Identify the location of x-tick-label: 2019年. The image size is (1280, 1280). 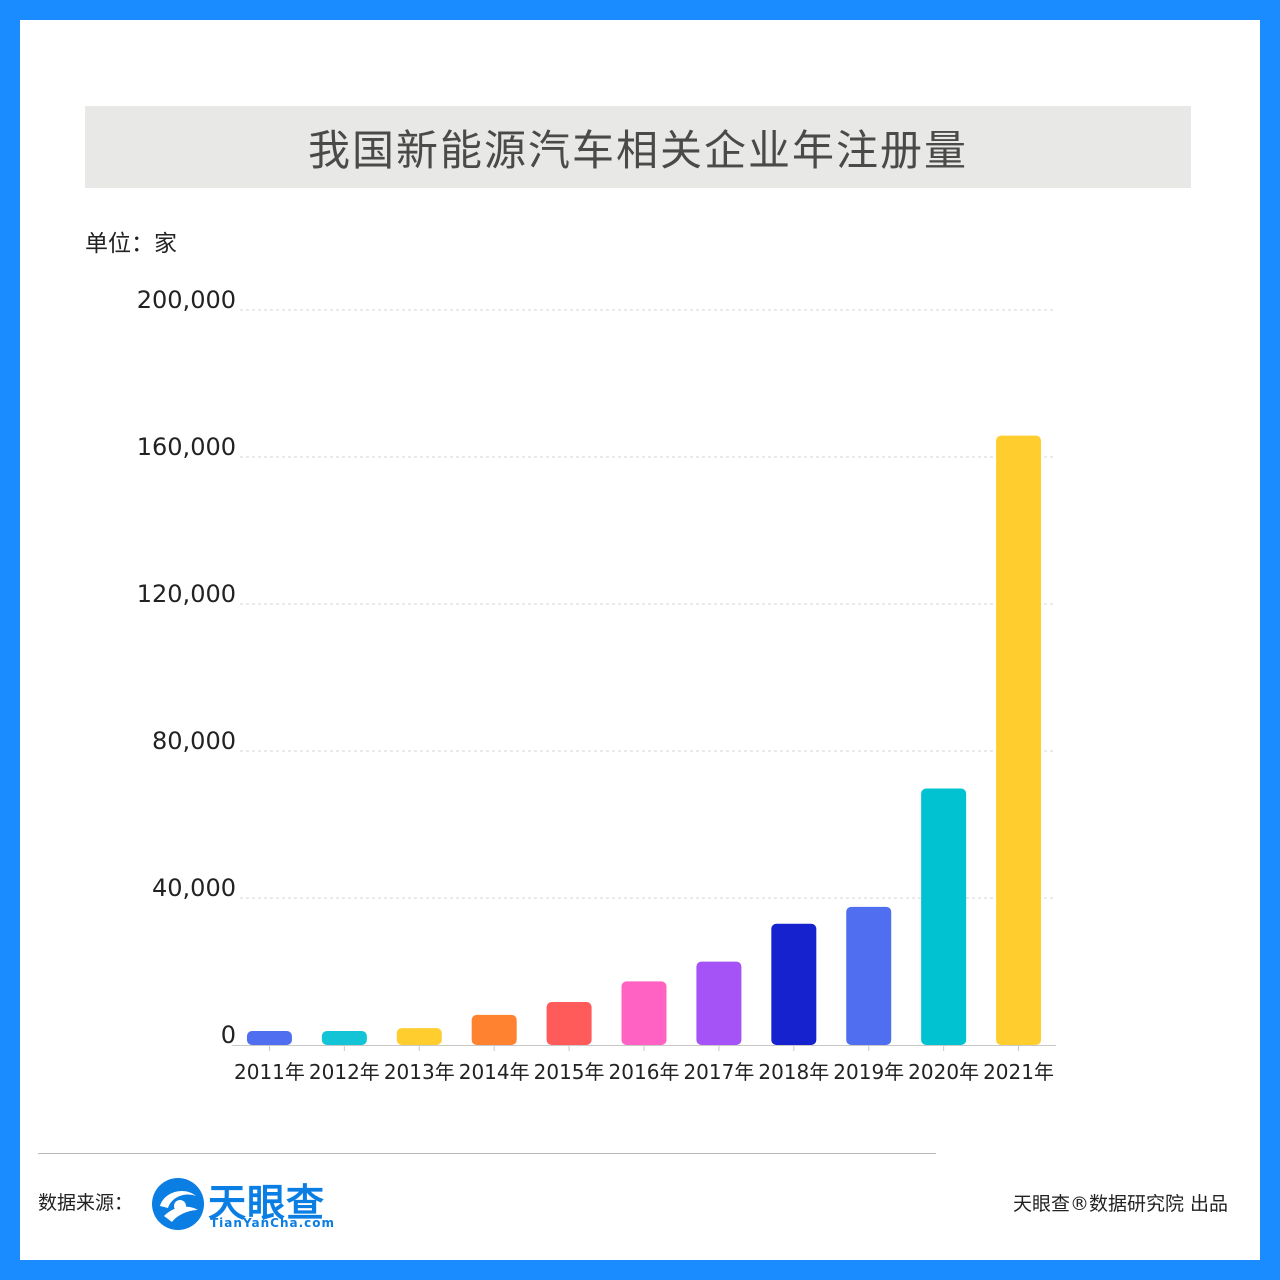
(868, 1072).